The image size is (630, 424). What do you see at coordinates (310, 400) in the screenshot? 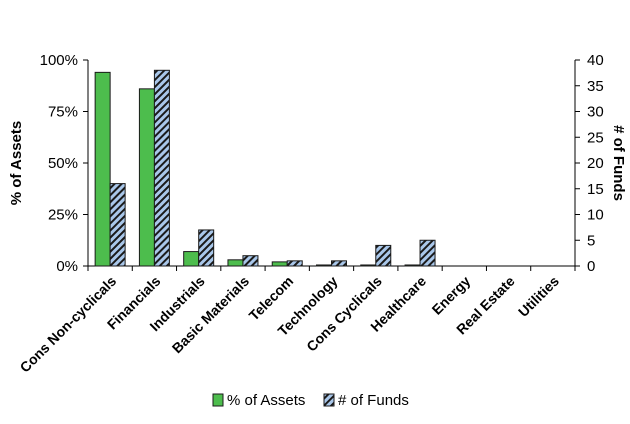
I see `legend: % of Assets # of Funds` at bounding box center [310, 400].